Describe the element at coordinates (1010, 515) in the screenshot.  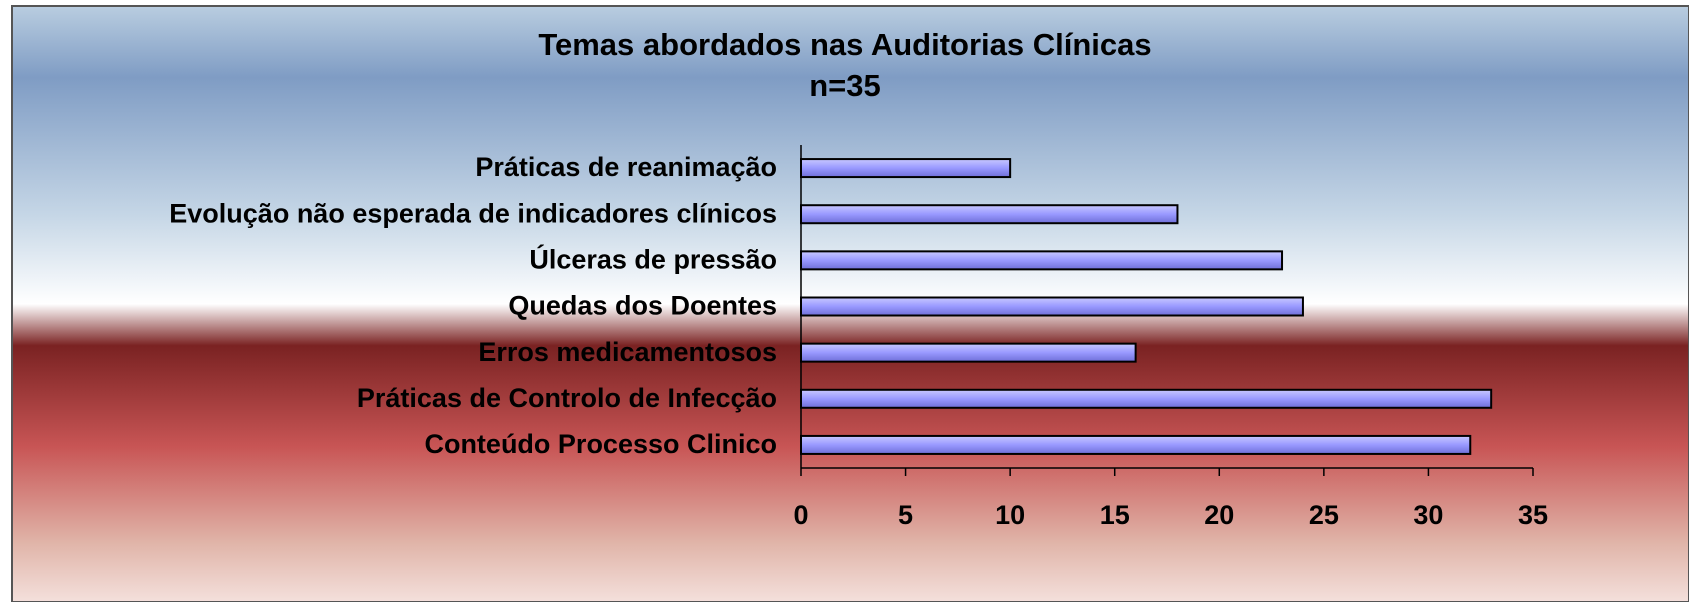
I see `x-tick-label: 10` at that location.